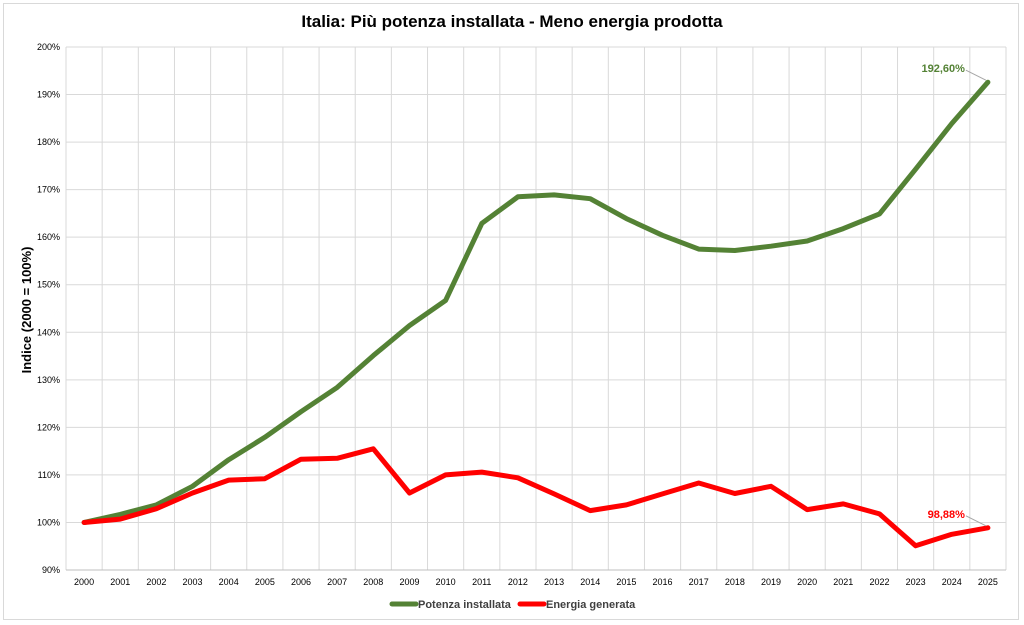 This screenshot has height=625, width=1024. I want to click on x-tick-label: 2013, so click(554, 582).